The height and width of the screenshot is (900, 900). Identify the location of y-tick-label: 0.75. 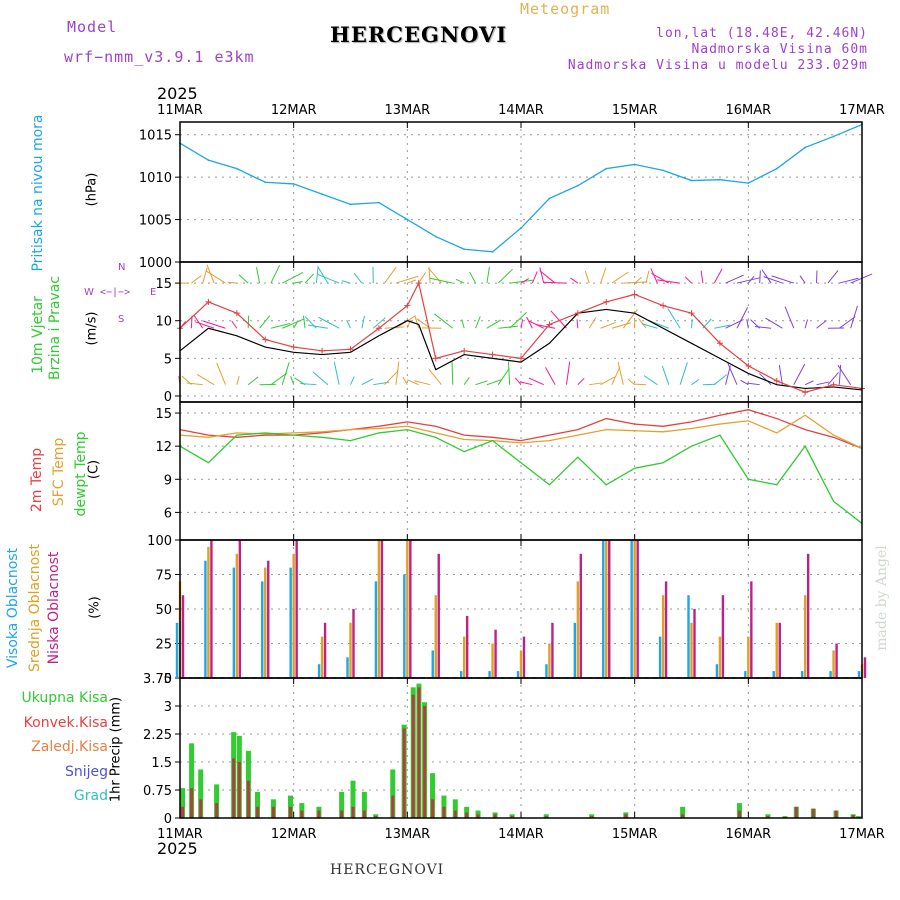
(157, 791).